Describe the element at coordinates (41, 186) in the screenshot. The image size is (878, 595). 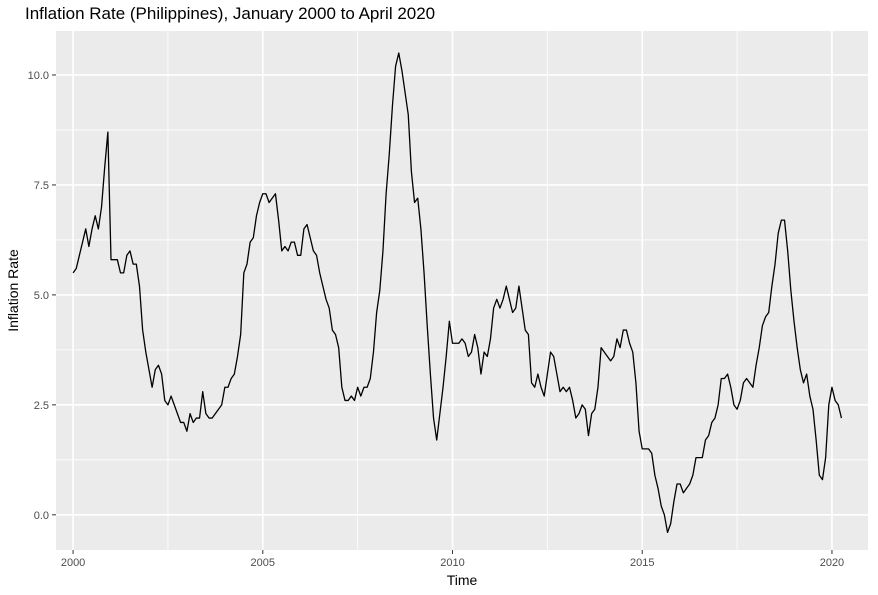
I see `y-tick-label: 7.5` at that location.